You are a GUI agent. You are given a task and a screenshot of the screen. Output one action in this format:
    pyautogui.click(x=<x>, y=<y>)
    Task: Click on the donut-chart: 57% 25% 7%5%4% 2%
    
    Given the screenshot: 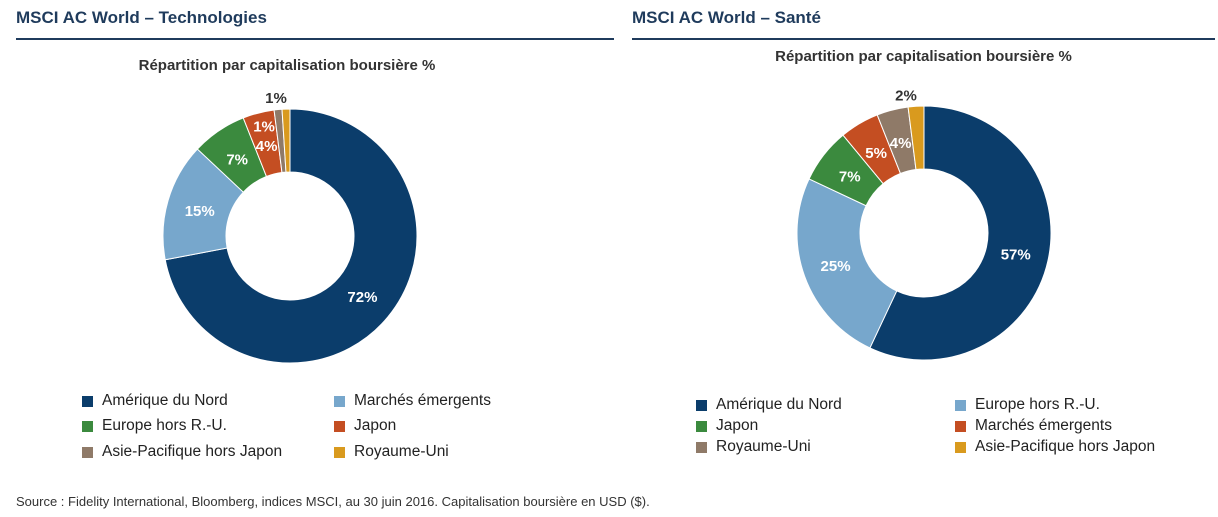 What is the action you would take?
    pyautogui.click(x=924, y=224)
    